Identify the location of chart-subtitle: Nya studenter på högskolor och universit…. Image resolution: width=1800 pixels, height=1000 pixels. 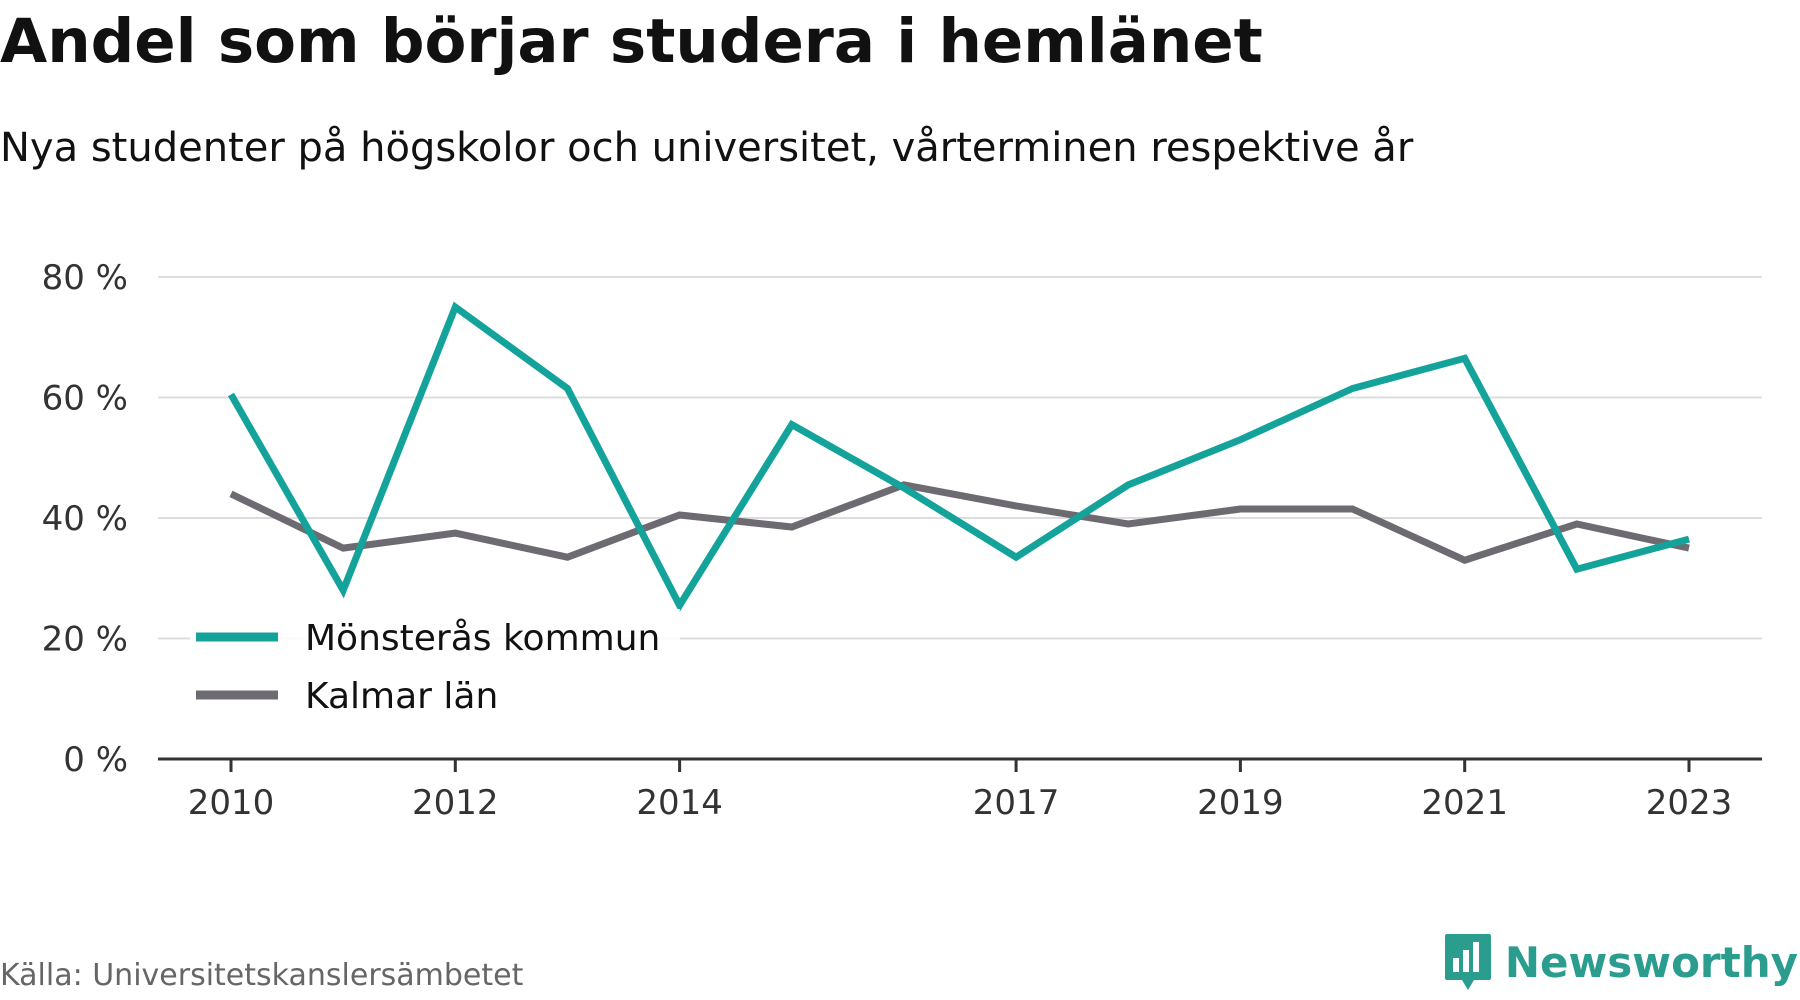
(707, 148).